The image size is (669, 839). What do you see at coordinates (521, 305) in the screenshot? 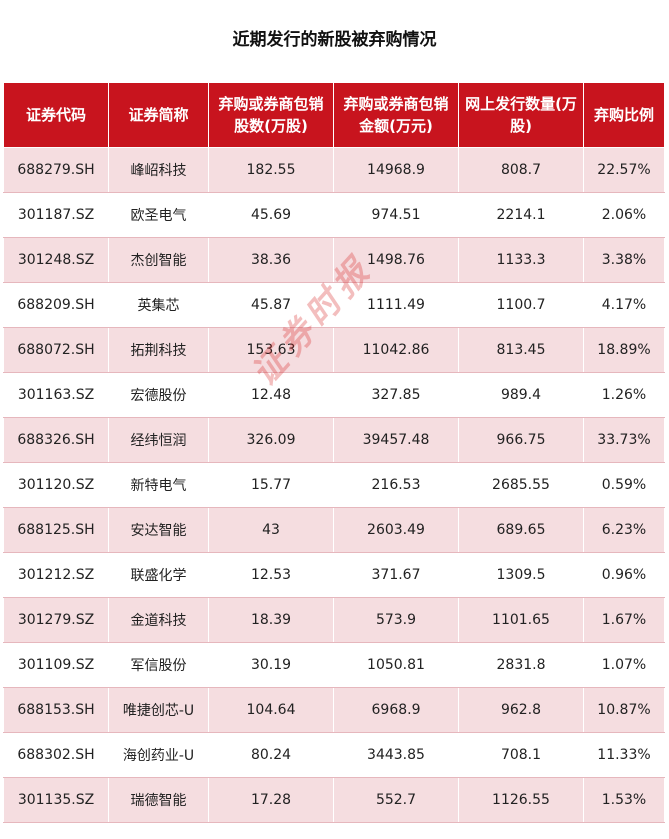
I see `online-issue-quantity-cell: 1100.7` at bounding box center [521, 305].